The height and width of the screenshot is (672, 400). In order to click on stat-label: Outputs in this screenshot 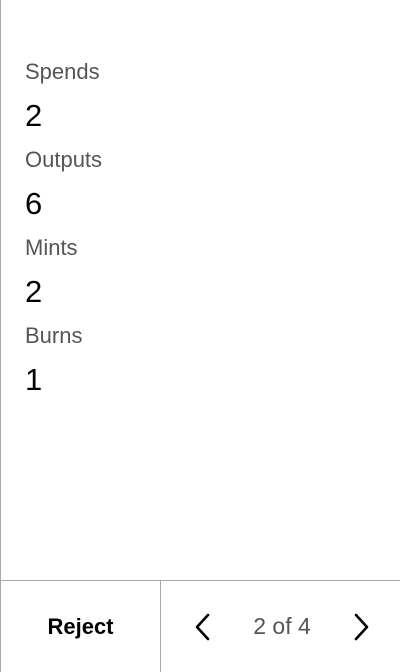, I will do `click(64, 159)`.